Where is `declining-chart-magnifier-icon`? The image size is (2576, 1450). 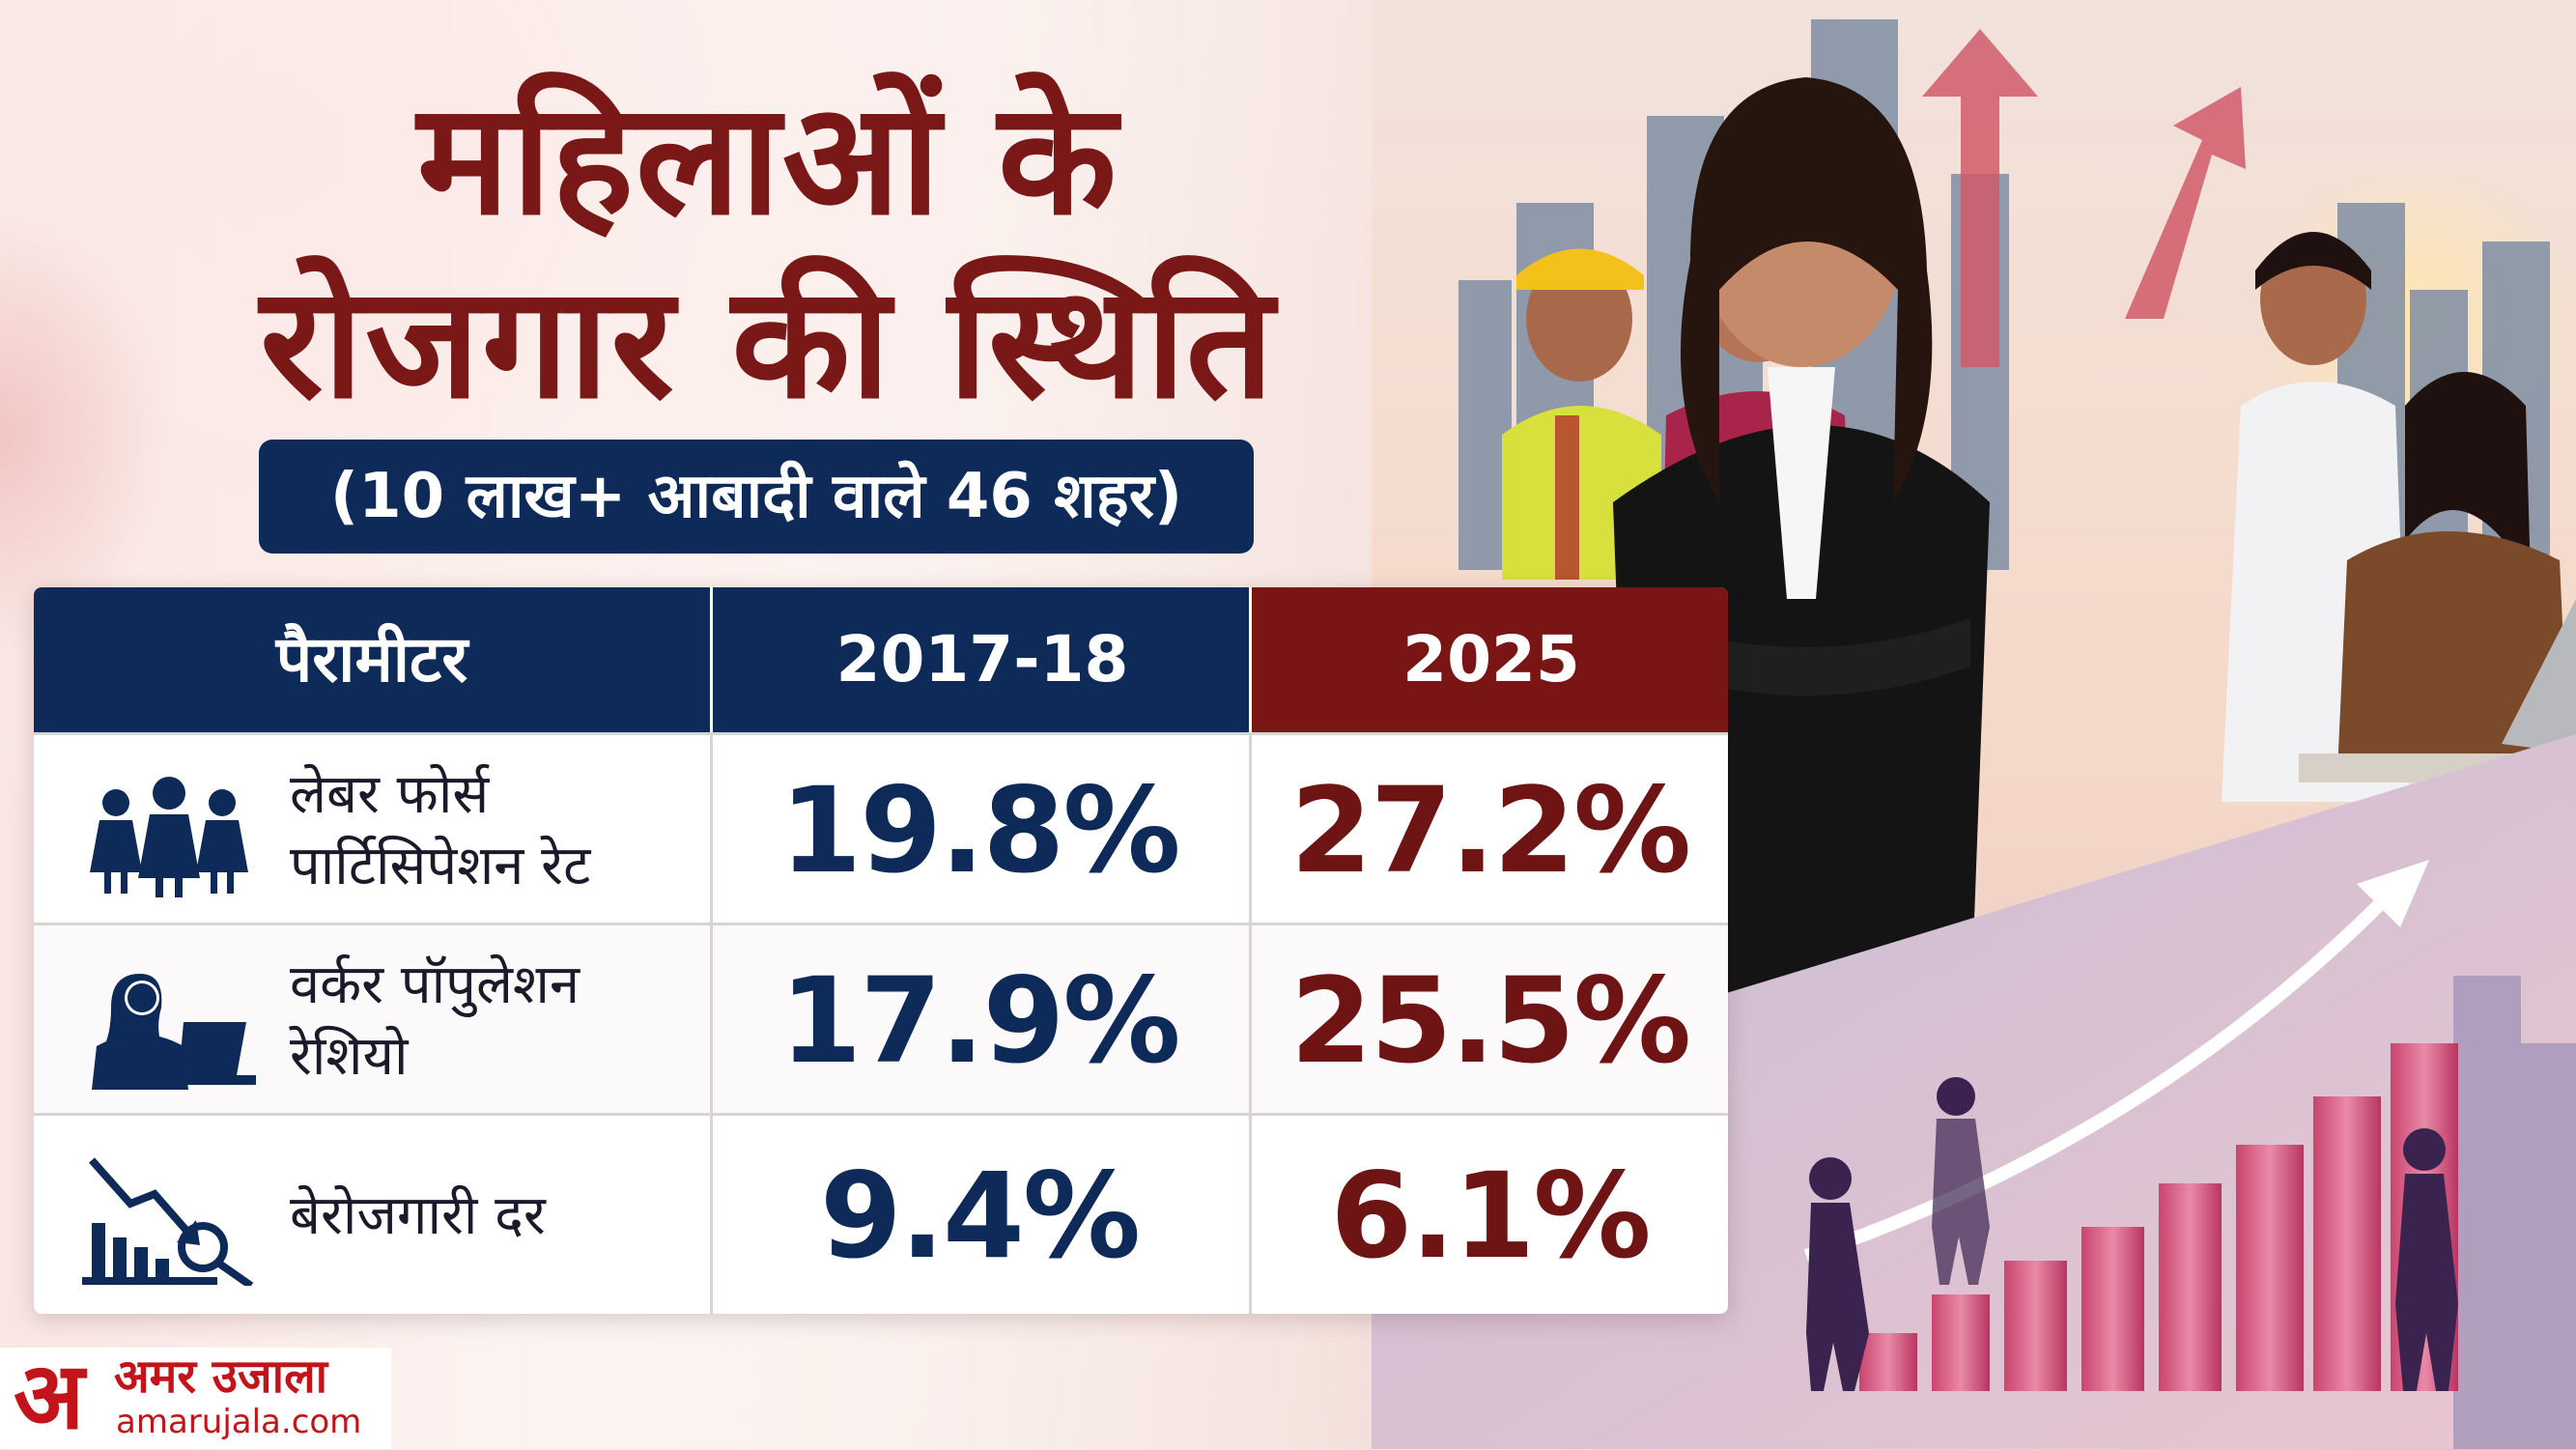 declining-chart-magnifier-icon is located at coordinates (168, 1221).